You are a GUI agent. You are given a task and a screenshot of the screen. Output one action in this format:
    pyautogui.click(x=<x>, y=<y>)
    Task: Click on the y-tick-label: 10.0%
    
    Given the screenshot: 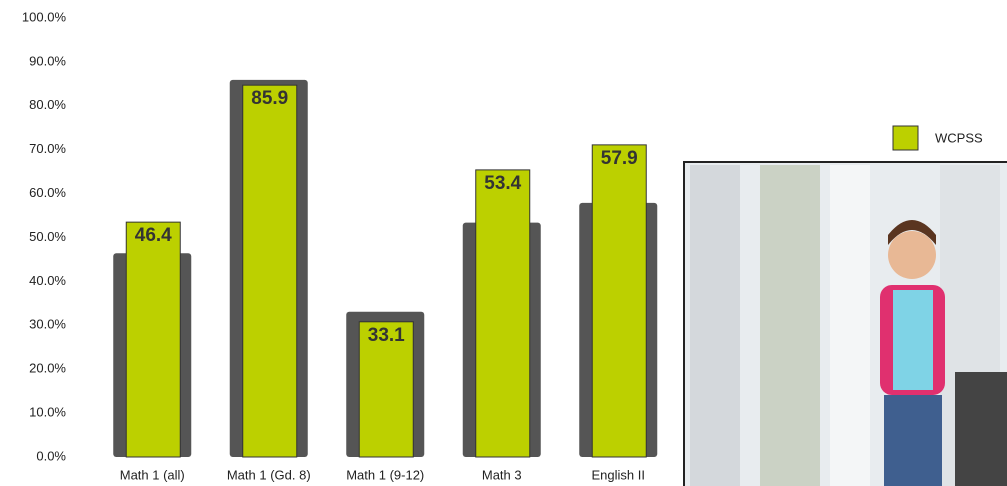 What is the action you would take?
    pyautogui.click(x=47, y=412)
    